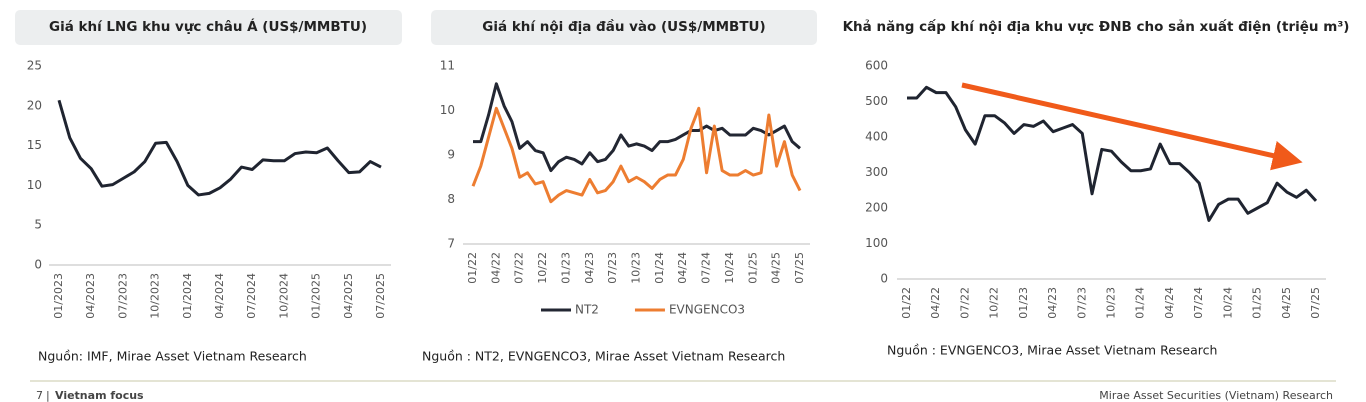 The height and width of the screenshot is (402, 1366). I want to click on x-tick-label: 07/2025, so click(380, 296).